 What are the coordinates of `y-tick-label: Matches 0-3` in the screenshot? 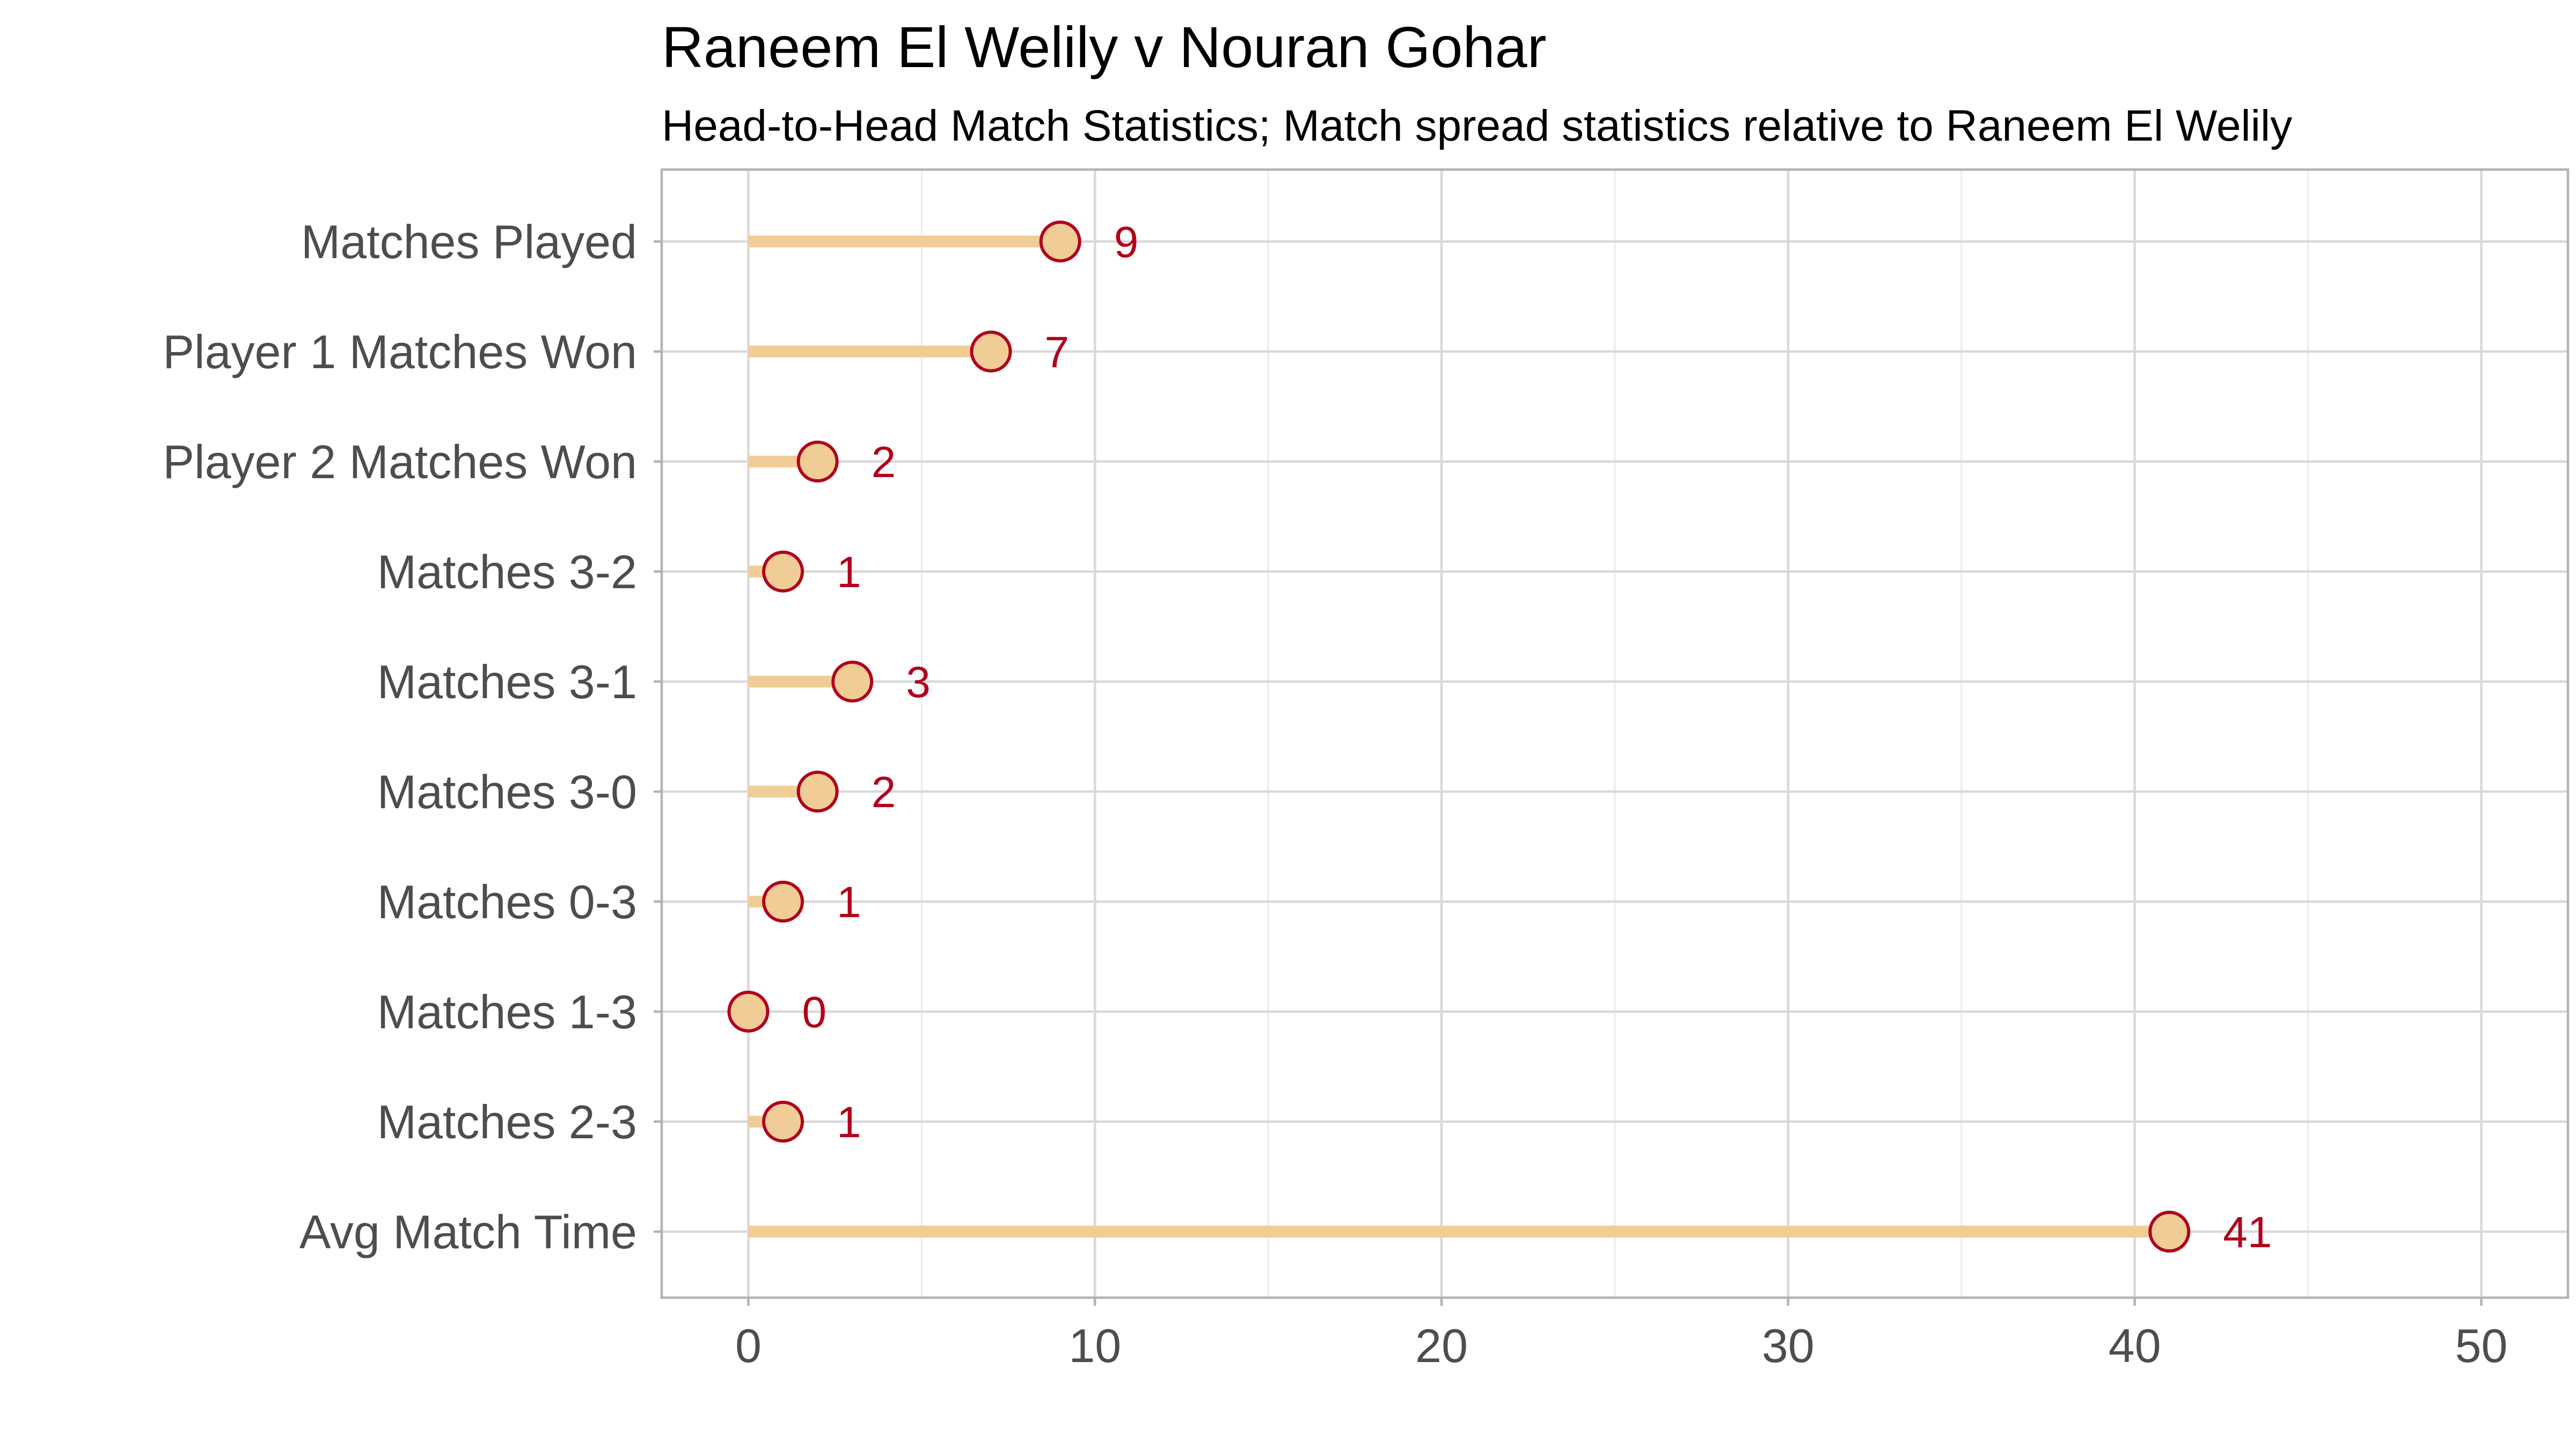 It's located at (507, 901).